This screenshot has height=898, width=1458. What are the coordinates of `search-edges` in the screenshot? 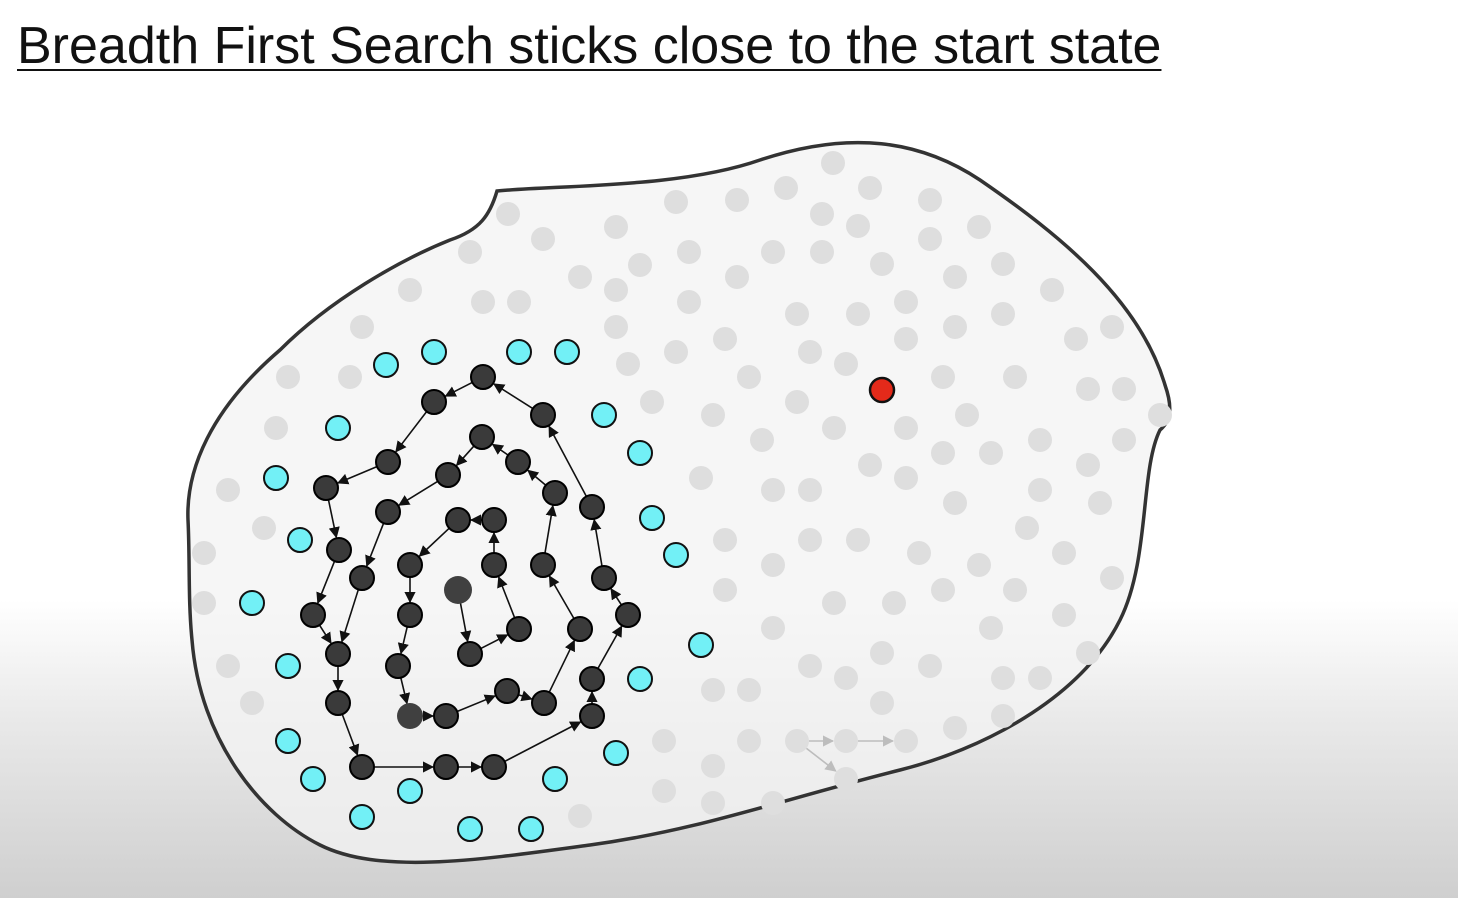 It's located at (469, 577).